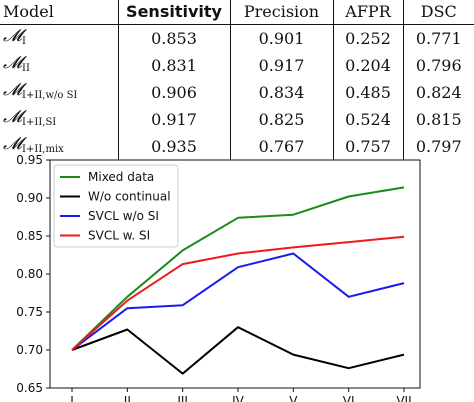  Describe the element at coordinates (173, 12) in the screenshot. I see `header-sensitivity: Sensitivity` at that location.